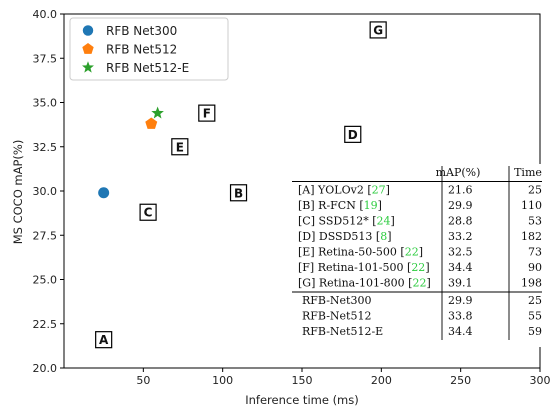 This screenshot has width=551, height=407. Describe the element at coordinates (45, 324) in the screenshot. I see `y-tick-label: 22.5` at that location.